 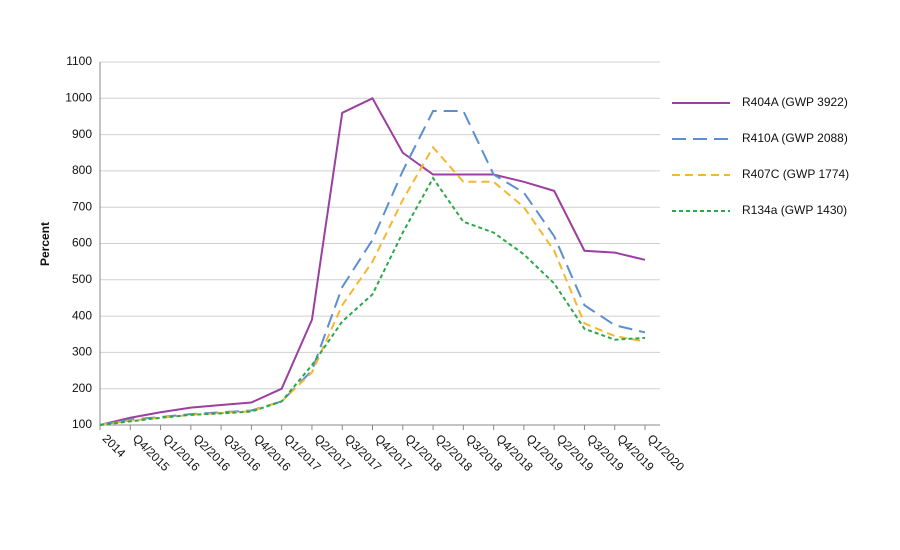 I want to click on y-axis-label: Percent, so click(x=45, y=244).